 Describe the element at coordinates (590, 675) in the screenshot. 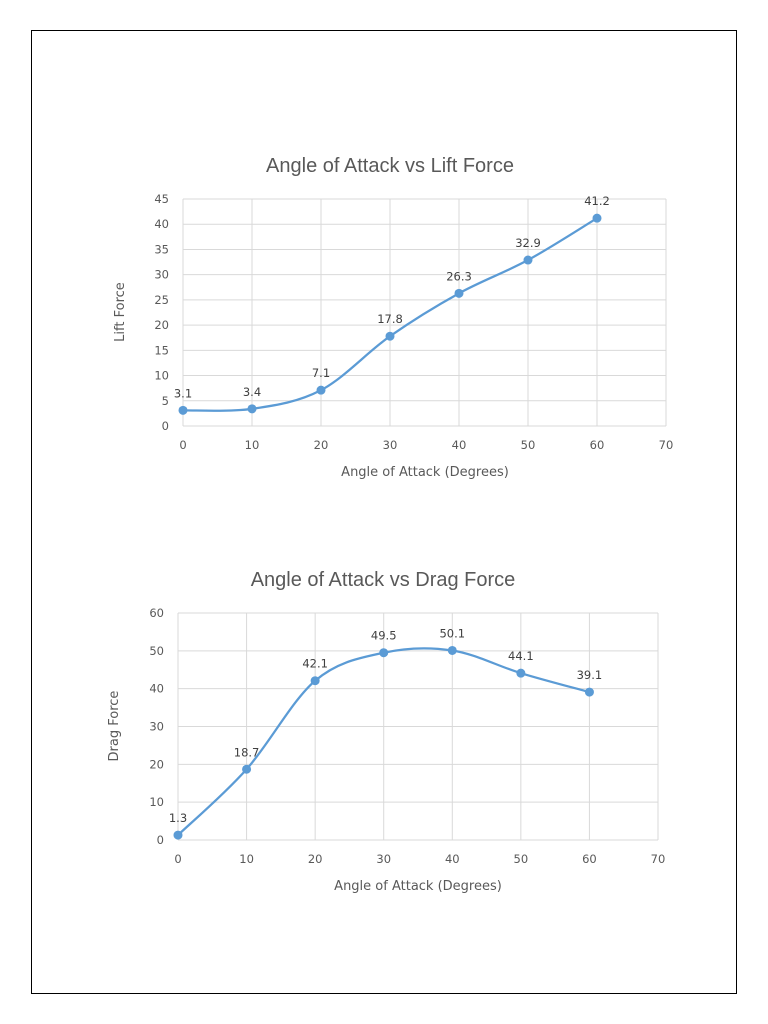

I see `drag-data-label: 39.1` at that location.